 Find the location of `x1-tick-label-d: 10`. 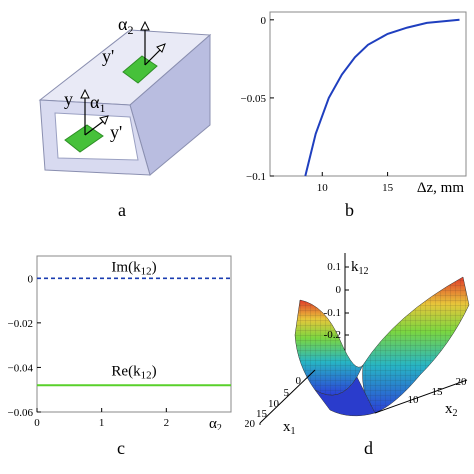

x1-tick-label-d: 10 is located at coordinates (274, 404).